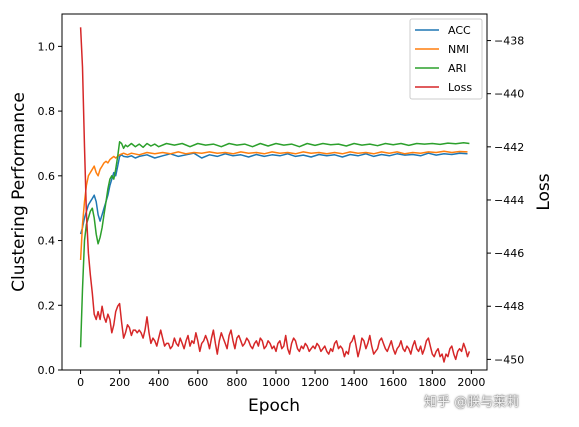 The image size is (579, 427). What do you see at coordinates (509, 147) in the screenshot?
I see `right-y-tick-label: −442` at bounding box center [509, 147].